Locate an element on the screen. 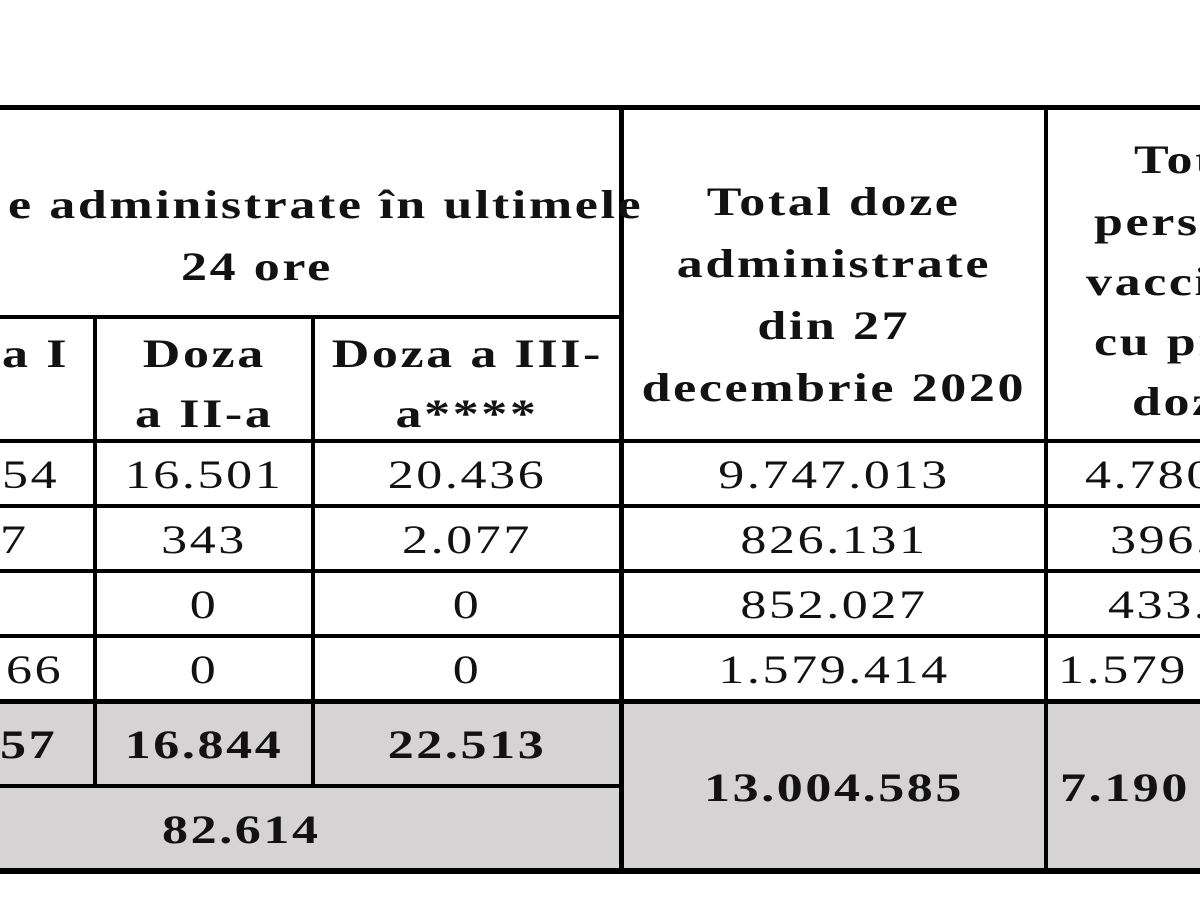 The width and height of the screenshot is (1200, 900). row4-total-doses: 1.579.414 is located at coordinates (833, 669).